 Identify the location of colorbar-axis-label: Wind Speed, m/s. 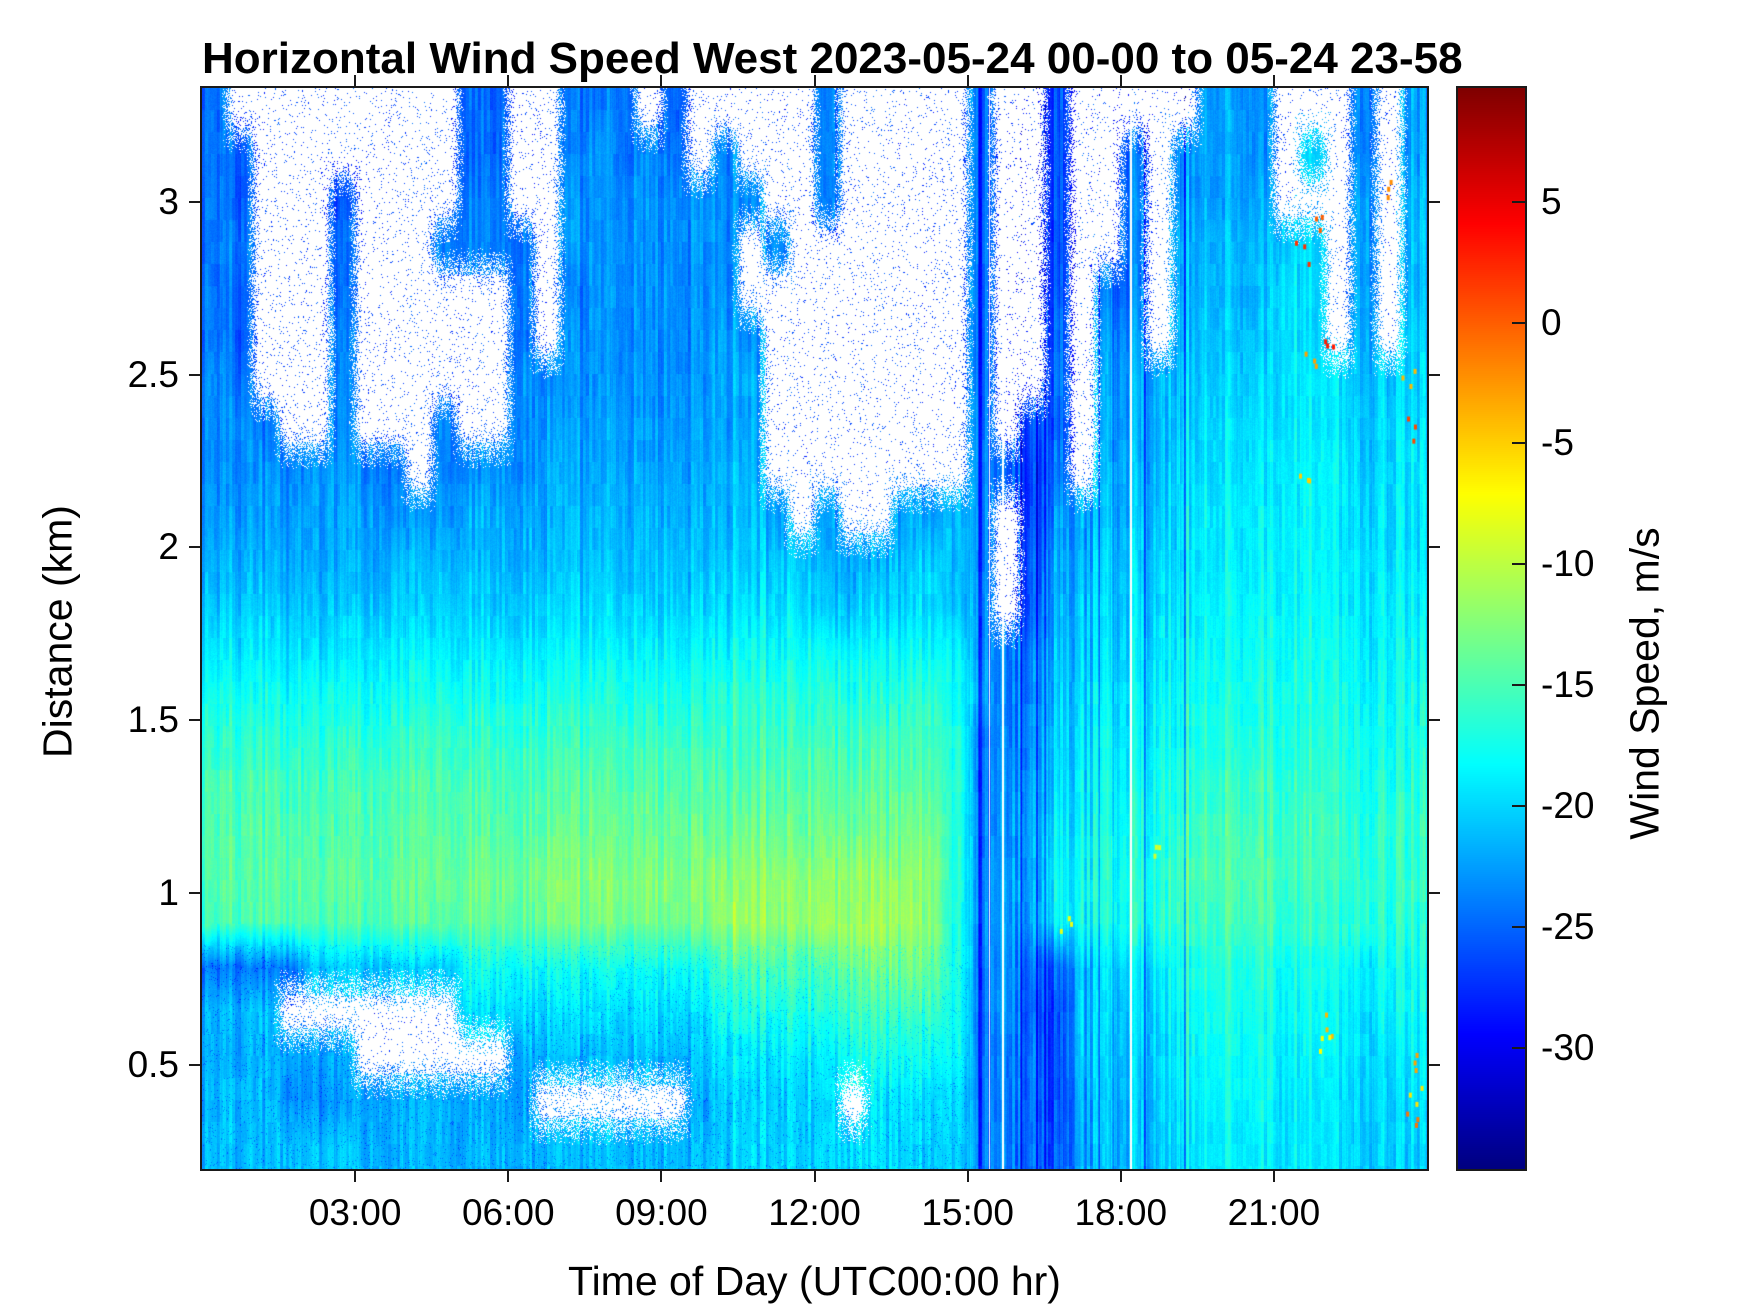
(1644, 683).